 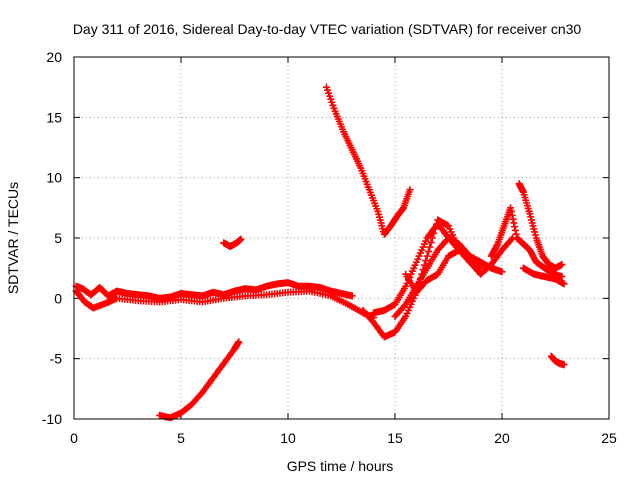 I want to click on y-tick-label: 10, so click(x=54, y=178).